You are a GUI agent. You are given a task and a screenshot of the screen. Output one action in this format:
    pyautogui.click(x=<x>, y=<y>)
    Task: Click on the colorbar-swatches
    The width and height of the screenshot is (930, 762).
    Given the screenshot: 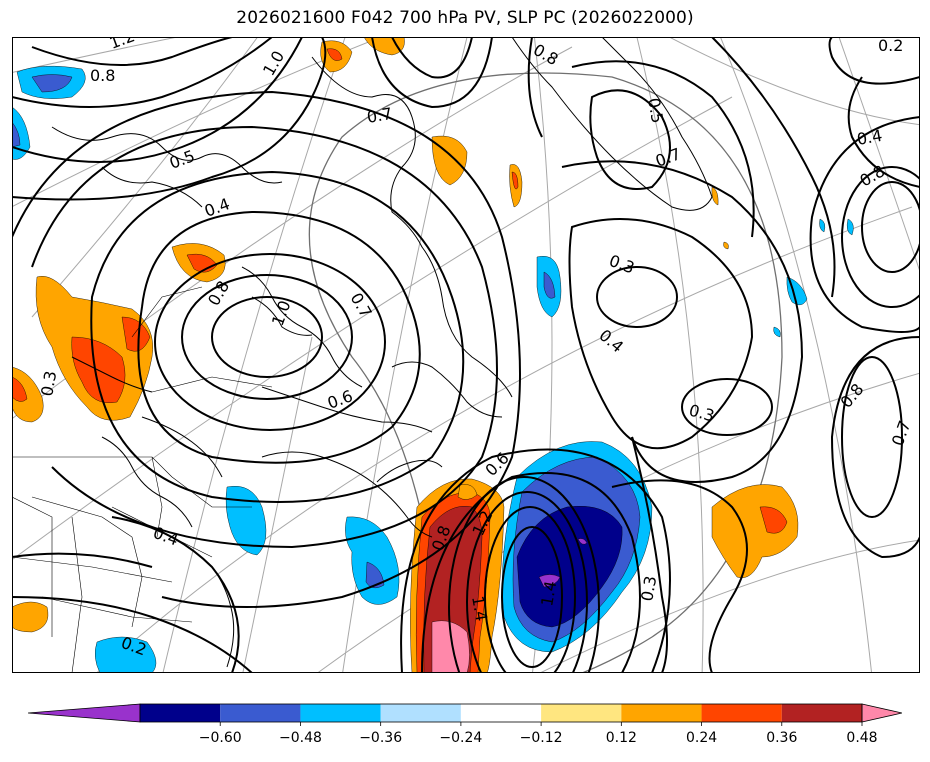 What is the action you would take?
    pyautogui.click(x=465, y=713)
    